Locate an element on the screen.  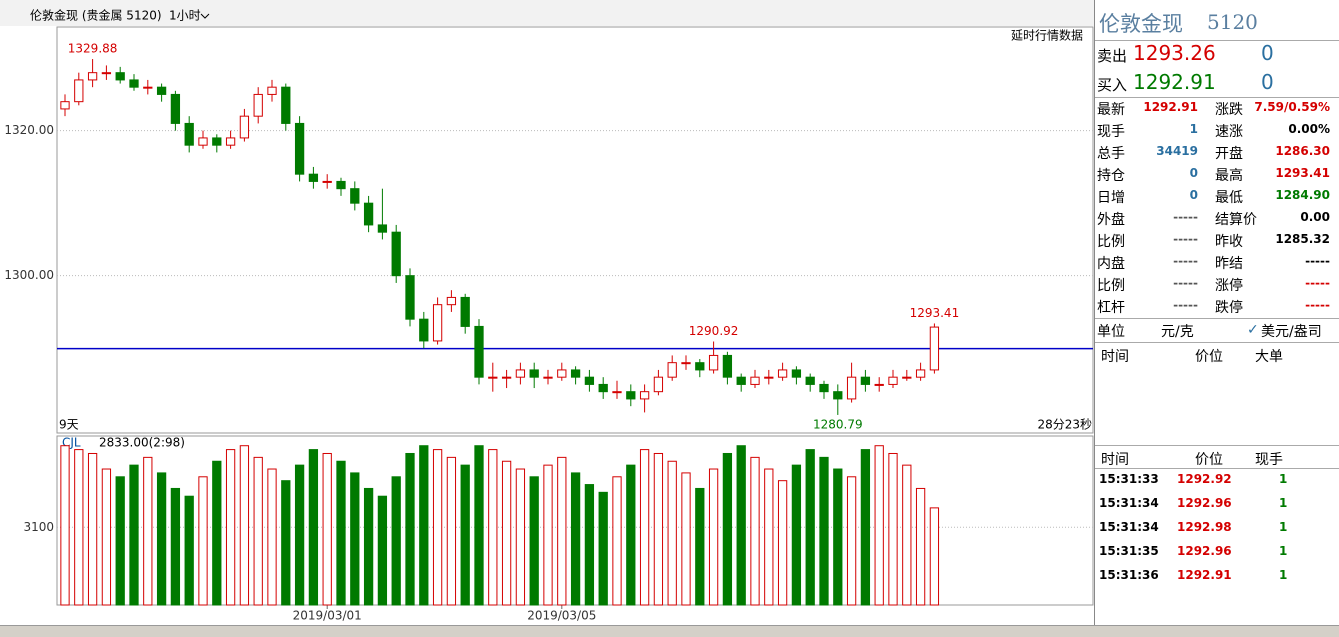
x-tick-label: 2019/03/05 is located at coordinates (561, 616).